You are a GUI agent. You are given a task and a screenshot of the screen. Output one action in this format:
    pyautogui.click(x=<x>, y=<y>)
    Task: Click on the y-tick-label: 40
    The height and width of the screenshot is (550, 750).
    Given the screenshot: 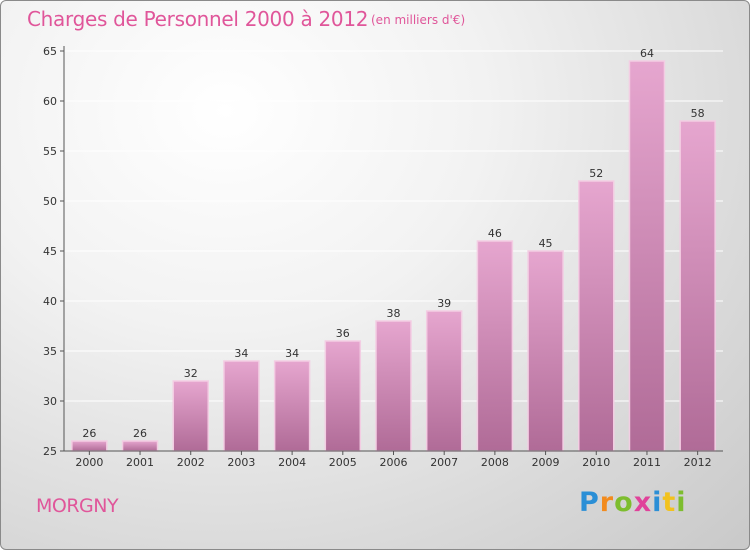 What is the action you would take?
    pyautogui.click(x=50, y=301)
    